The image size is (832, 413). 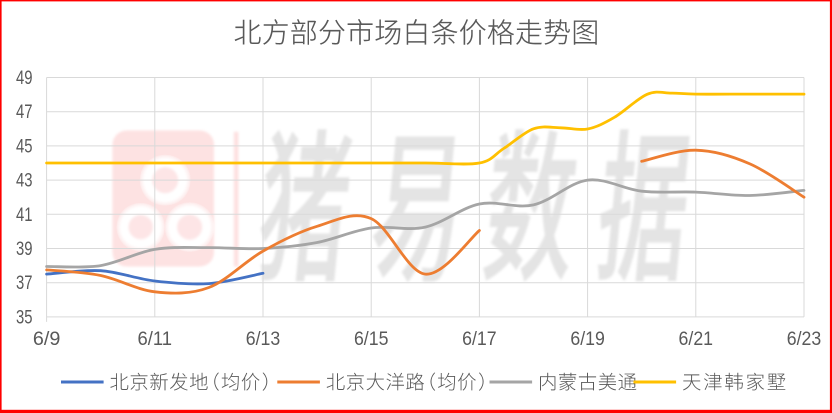 What do you see at coordinates (24, 215) in the screenshot?
I see `svg-text: 41` at bounding box center [24, 215].